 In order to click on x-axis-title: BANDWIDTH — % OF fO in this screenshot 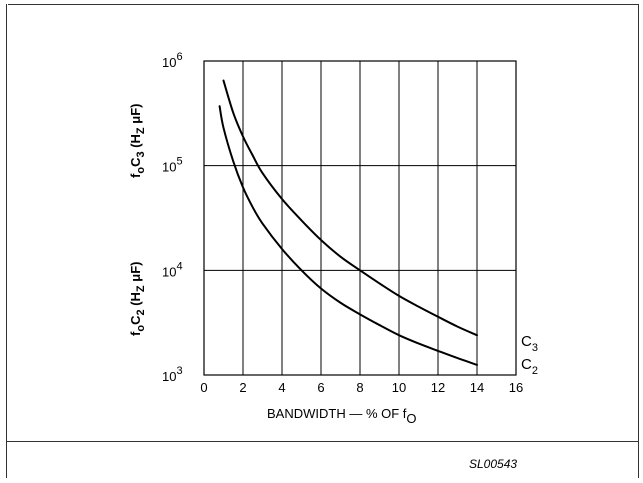, I will do `click(342, 416)`.